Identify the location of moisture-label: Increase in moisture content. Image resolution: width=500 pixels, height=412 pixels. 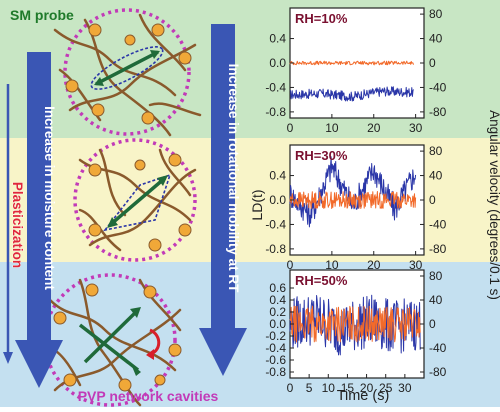
(49, 198).